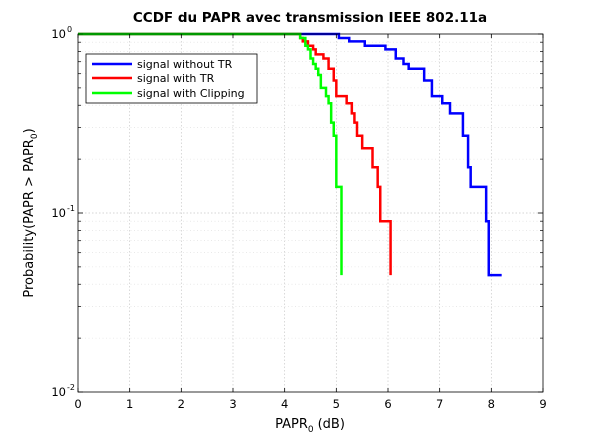 The height and width of the screenshot is (442, 599). Describe the element at coordinates (29, 218) in the screenshot. I see `y-axis-label-main: Probability(PAPR > PAPR` at that location.